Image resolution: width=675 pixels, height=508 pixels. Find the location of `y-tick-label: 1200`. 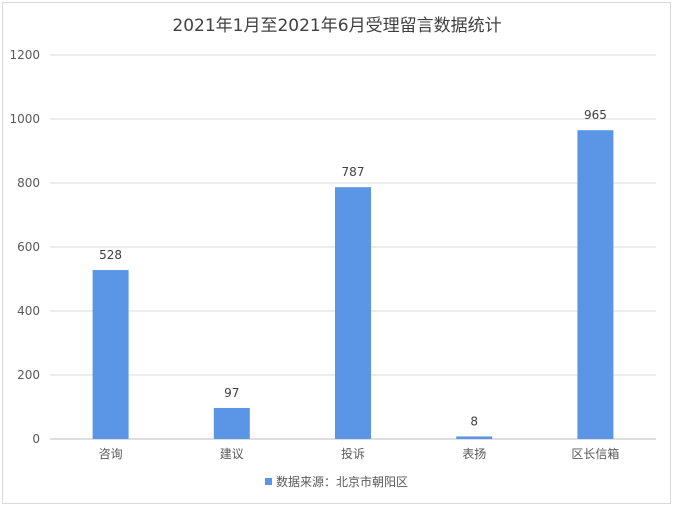

y-tick-label: 1200 is located at coordinates (24, 55).